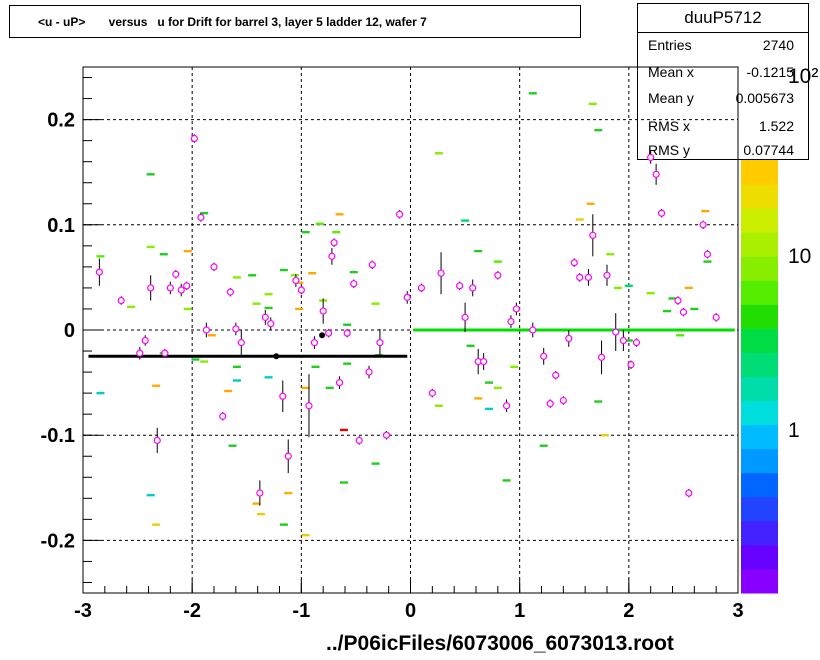  I want to click on y-tick-label: 0.1, so click(61, 226).